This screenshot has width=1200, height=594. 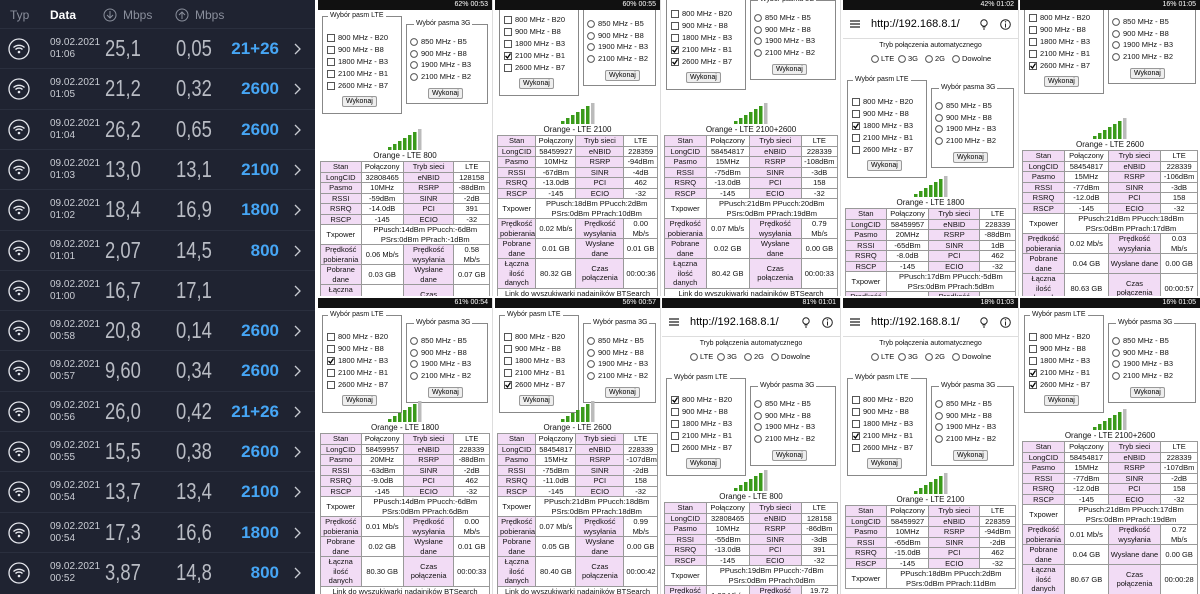 I want to click on result-row: 09.02.2021 01:02 18,4 16,9 1800, so click(x=157, y=209).